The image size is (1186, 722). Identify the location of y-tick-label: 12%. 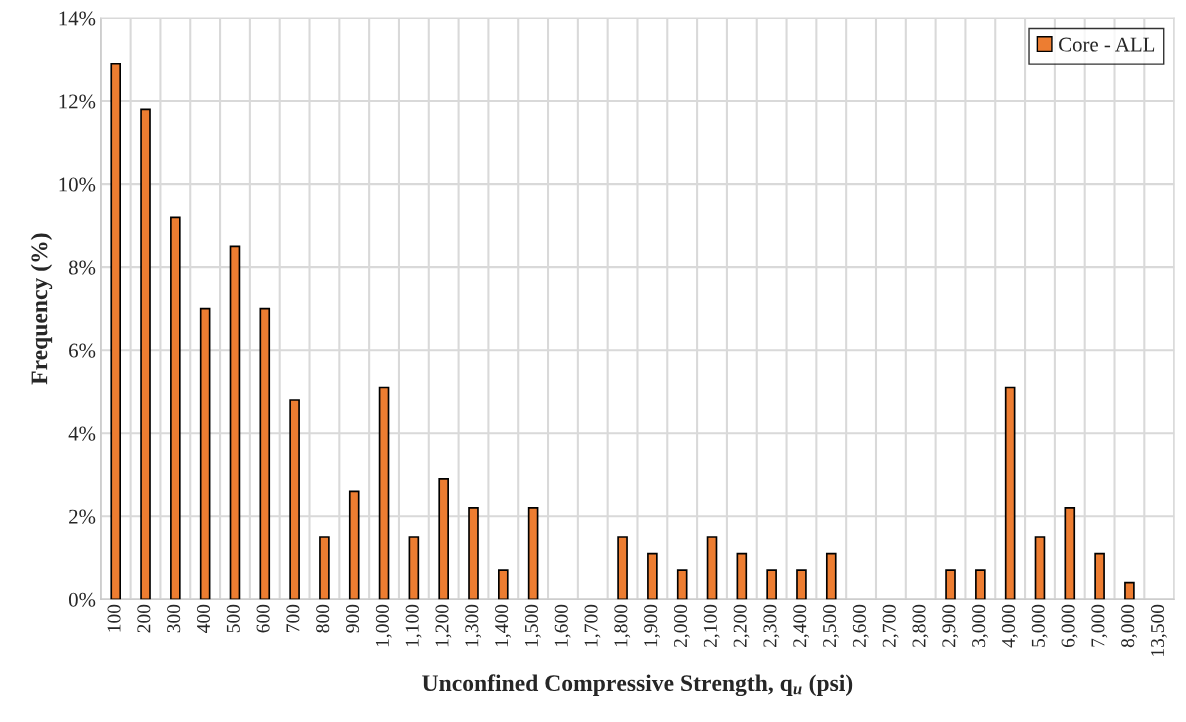
(77, 101).